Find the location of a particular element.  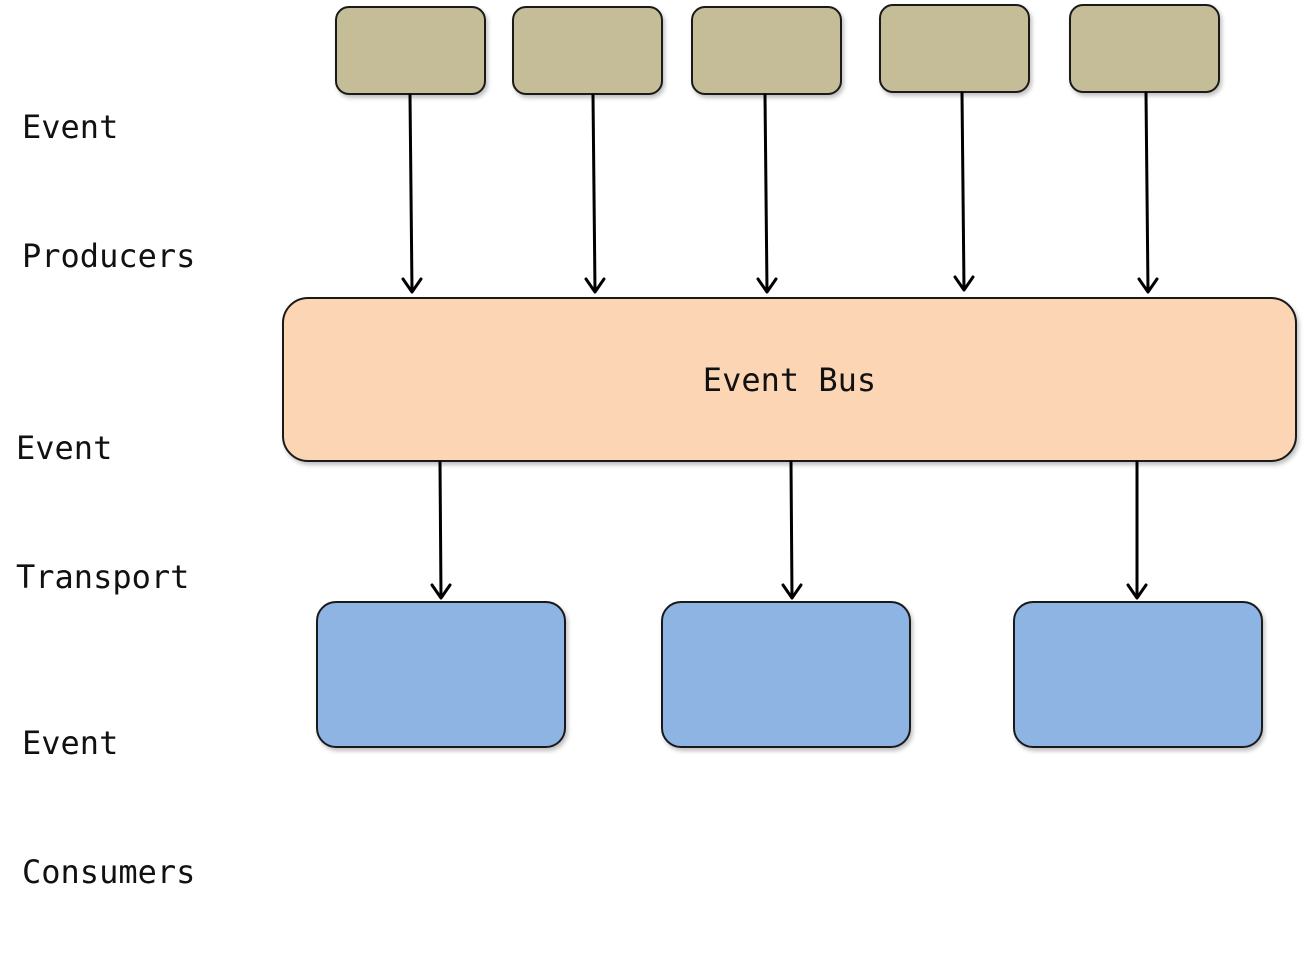

arrow-producer-3-to-bus is located at coordinates (767, 193).